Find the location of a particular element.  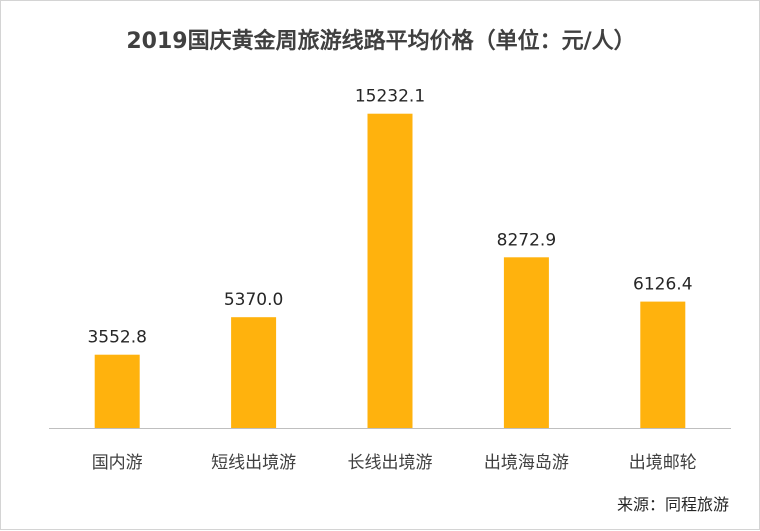

bar-value-label-3: 15232.1 is located at coordinates (390, 97).